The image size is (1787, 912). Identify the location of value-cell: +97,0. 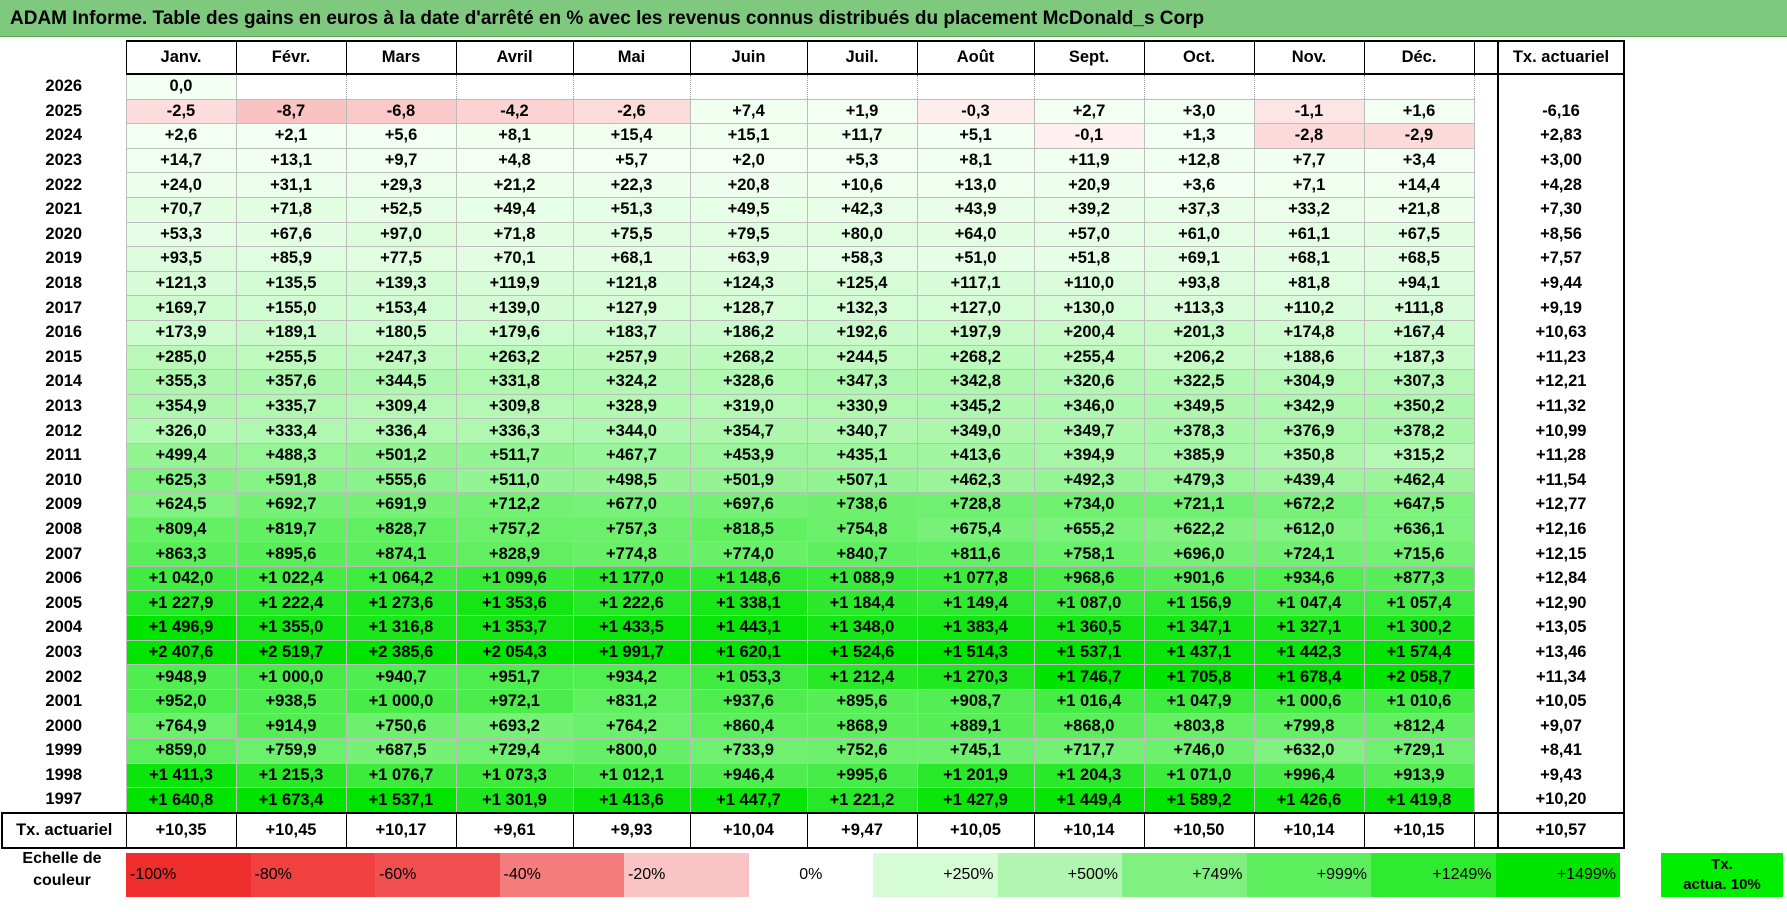
(401, 234).